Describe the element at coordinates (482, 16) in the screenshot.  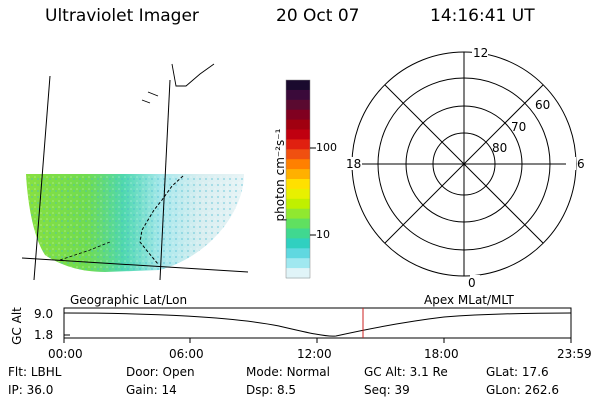
I see `observation-time: 14:16:41 UT` at that location.